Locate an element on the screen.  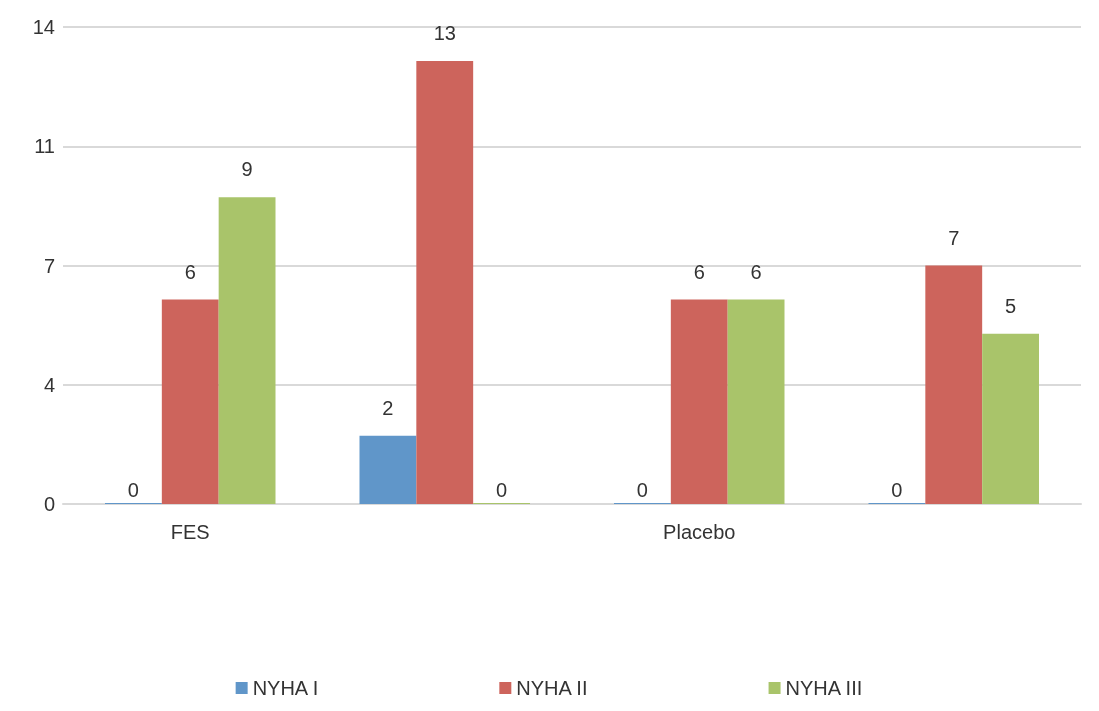
data-label: 13 is located at coordinates (444, 33).